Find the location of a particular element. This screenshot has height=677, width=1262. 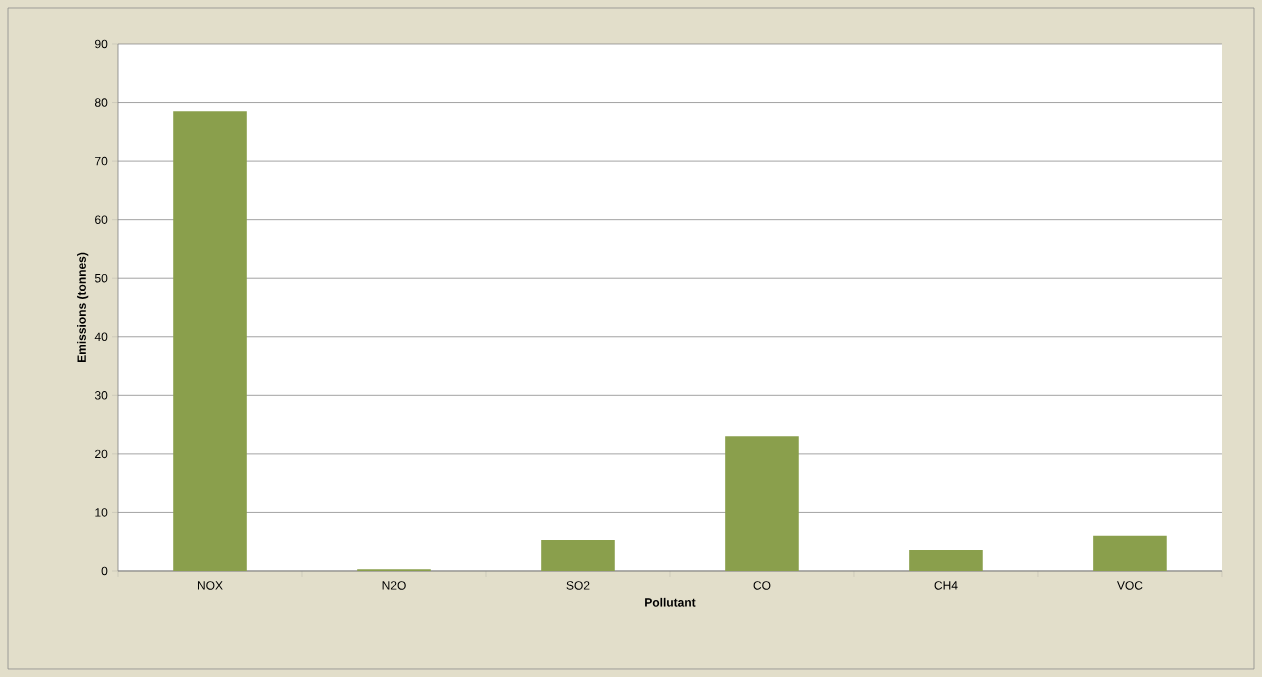

y-tick-label: 0 is located at coordinates (104, 571).